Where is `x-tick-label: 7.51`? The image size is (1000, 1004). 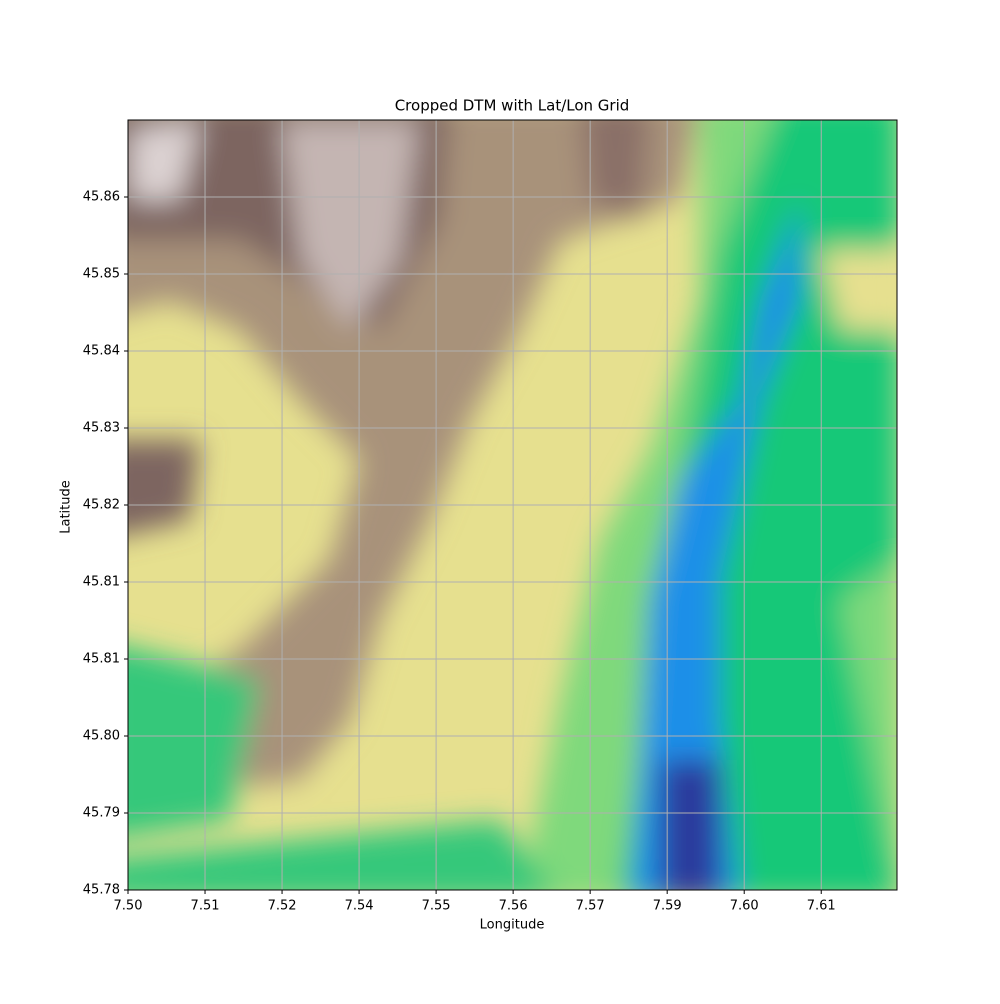
x-tick-label: 7.51 is located at coordinates (205, 906).